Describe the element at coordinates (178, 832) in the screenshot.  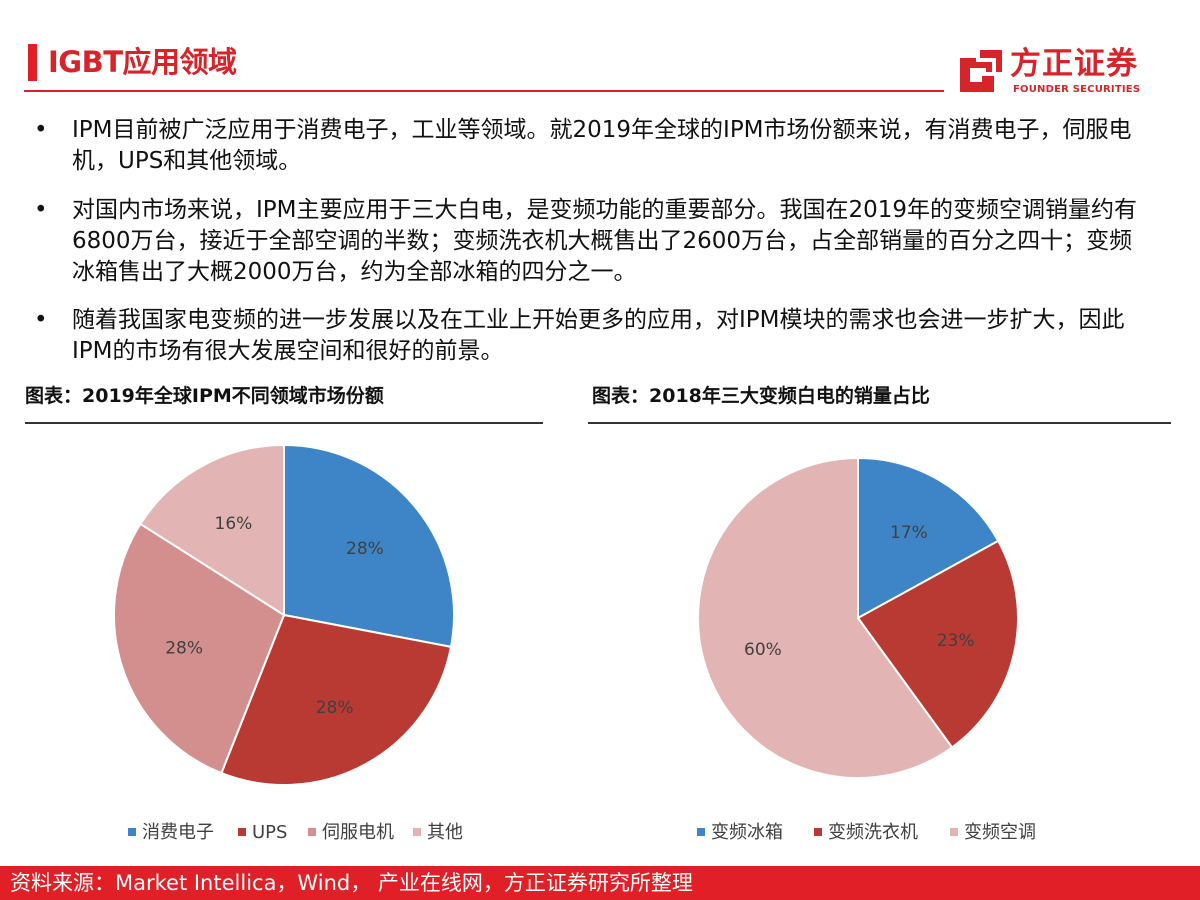
I see `legend-label: 消费电子` at that location.